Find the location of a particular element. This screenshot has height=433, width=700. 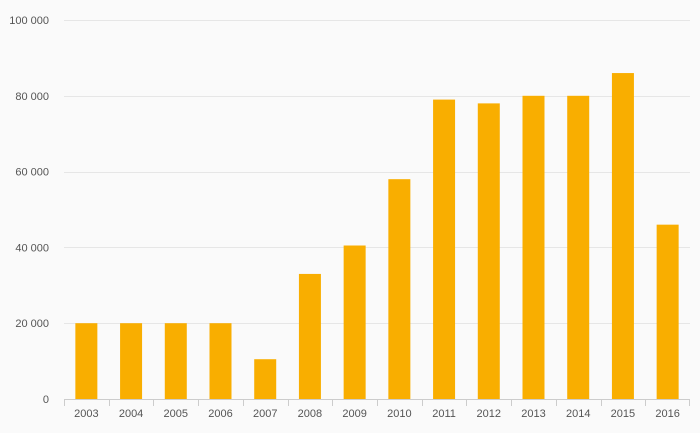

y-tick-label: 40 000 is located at coordinates (32, 248).